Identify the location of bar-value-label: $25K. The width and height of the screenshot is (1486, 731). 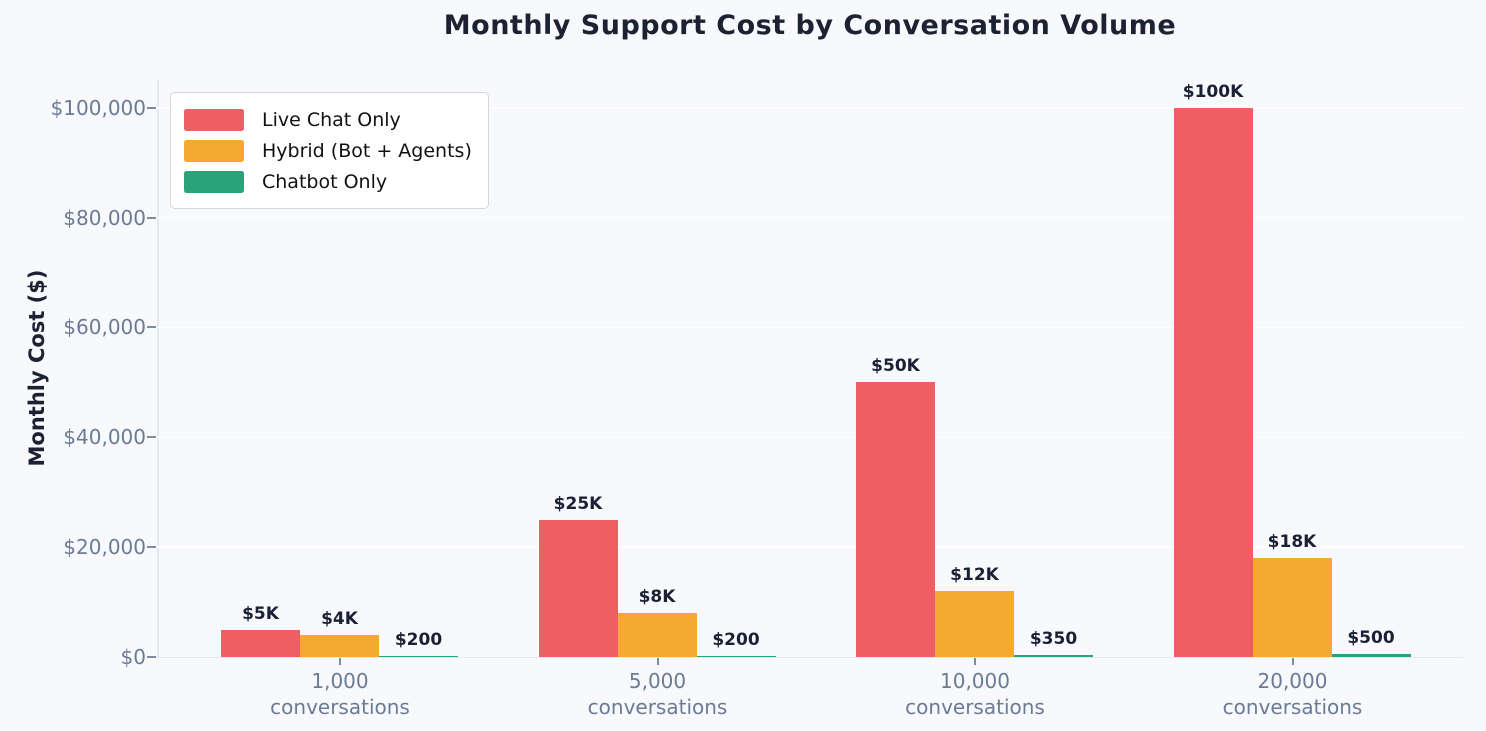
(578, 503).